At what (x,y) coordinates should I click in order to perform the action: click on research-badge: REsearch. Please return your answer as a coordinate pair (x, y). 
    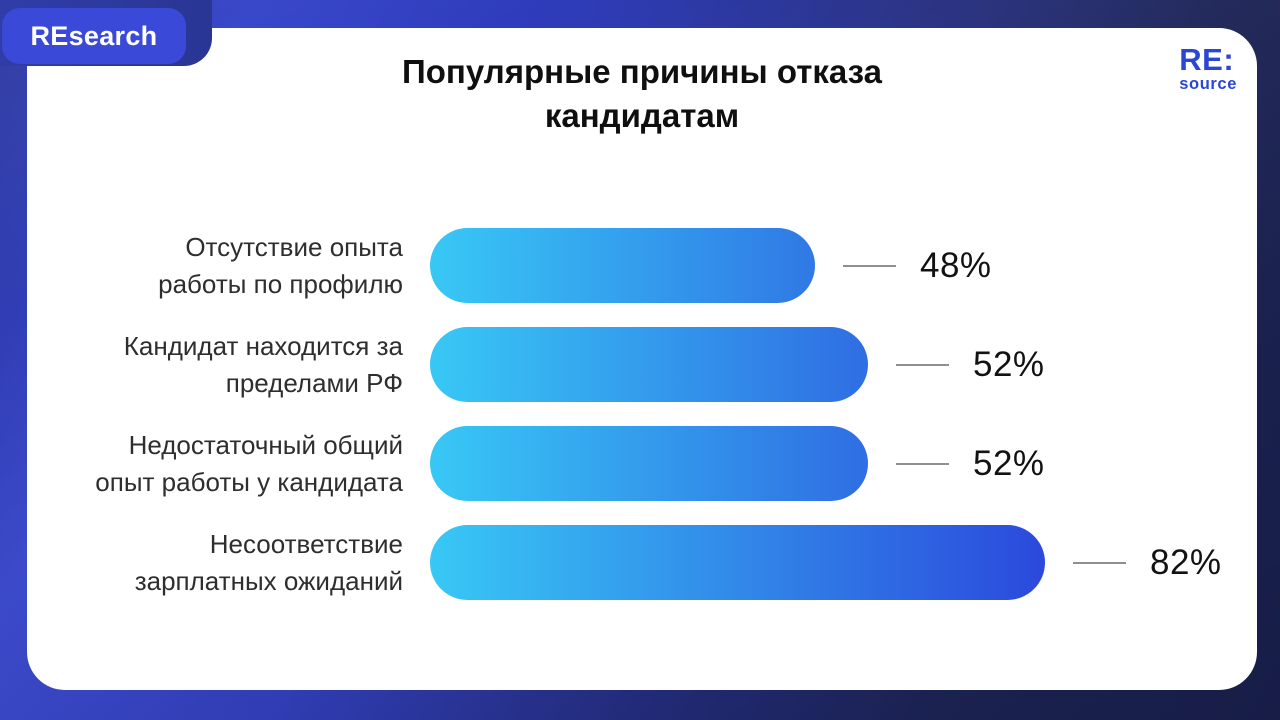
    Looking at the image, I should click on (94, 36).